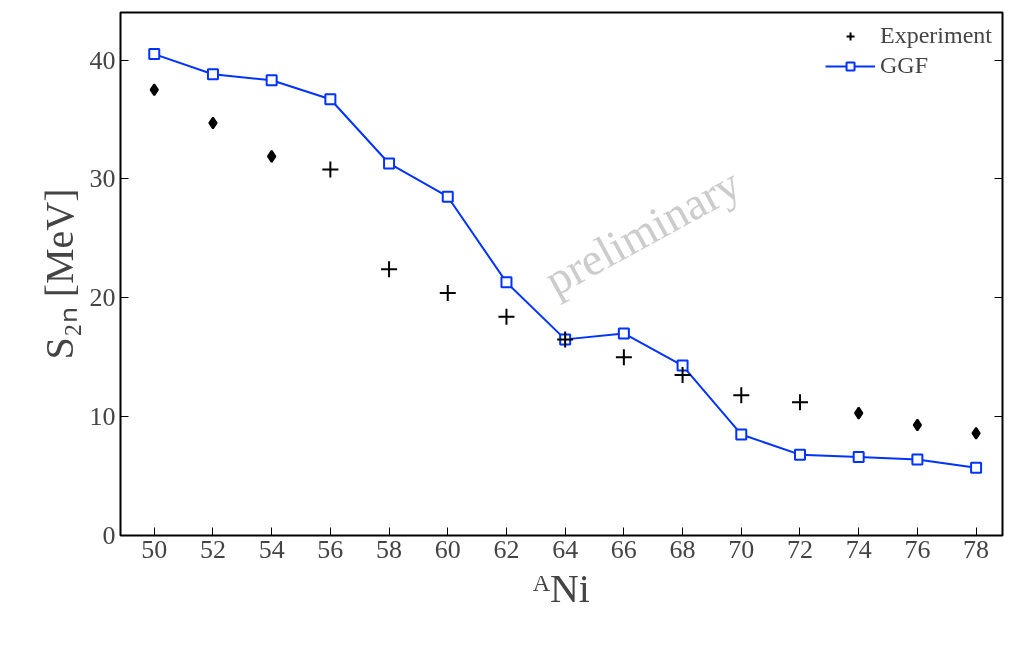 The image size is (1022, 652). Describe the element at coordinates (102, 298) in the screenshot. I see `y-tick-label: 20` at that location.